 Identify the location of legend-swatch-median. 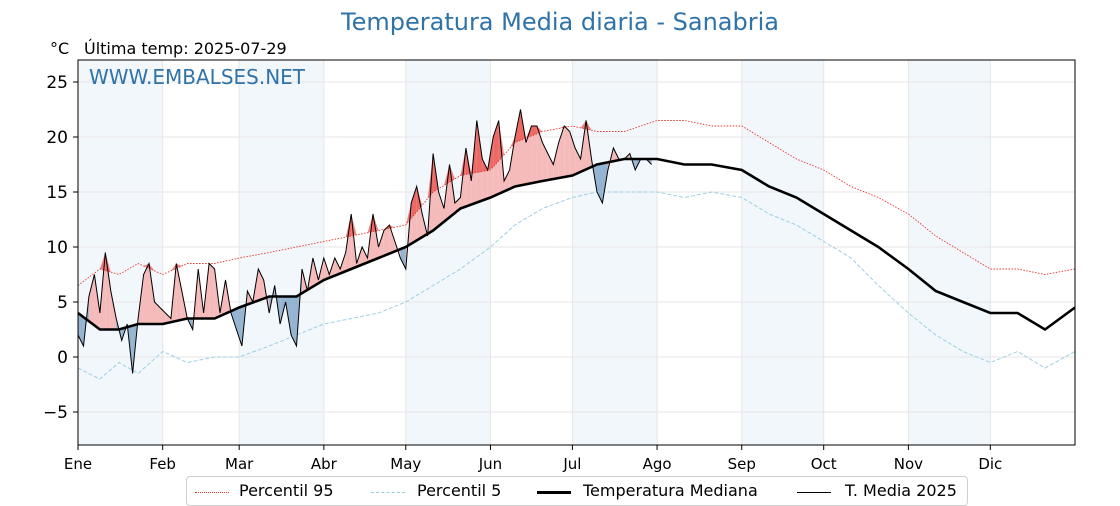
(554, 492).